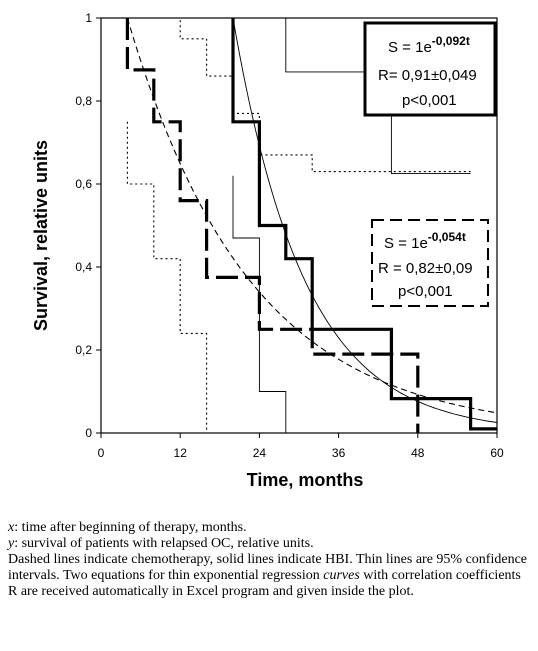 The image size is (538, 651). I want to click on series-chemo-ci-lower, so click(167, 277).